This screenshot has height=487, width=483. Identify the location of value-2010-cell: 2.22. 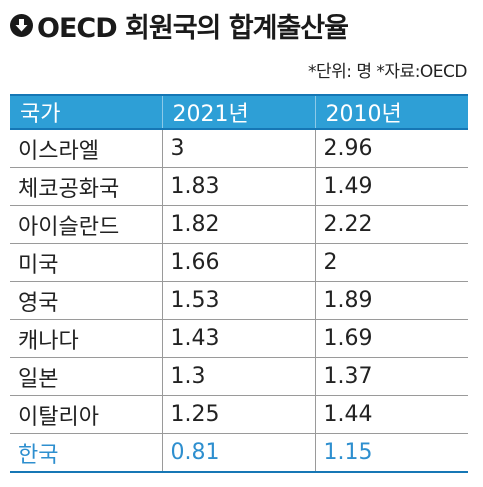
(391, 224).